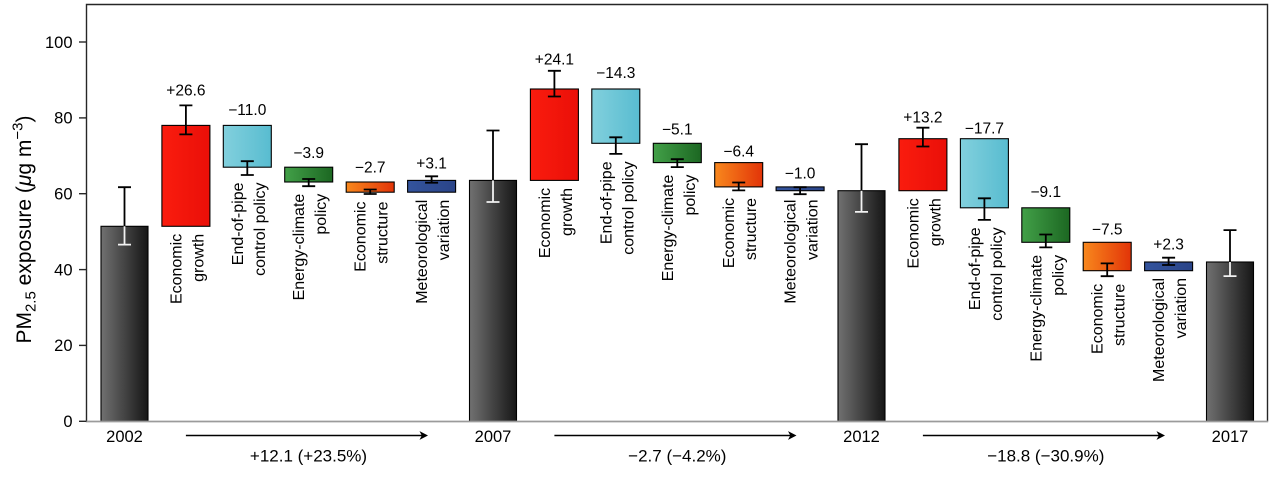  What do you see at coordinates (861, 437) in the screenshot?
I see `svg-text: 2012` at bounding box center [861, 437].